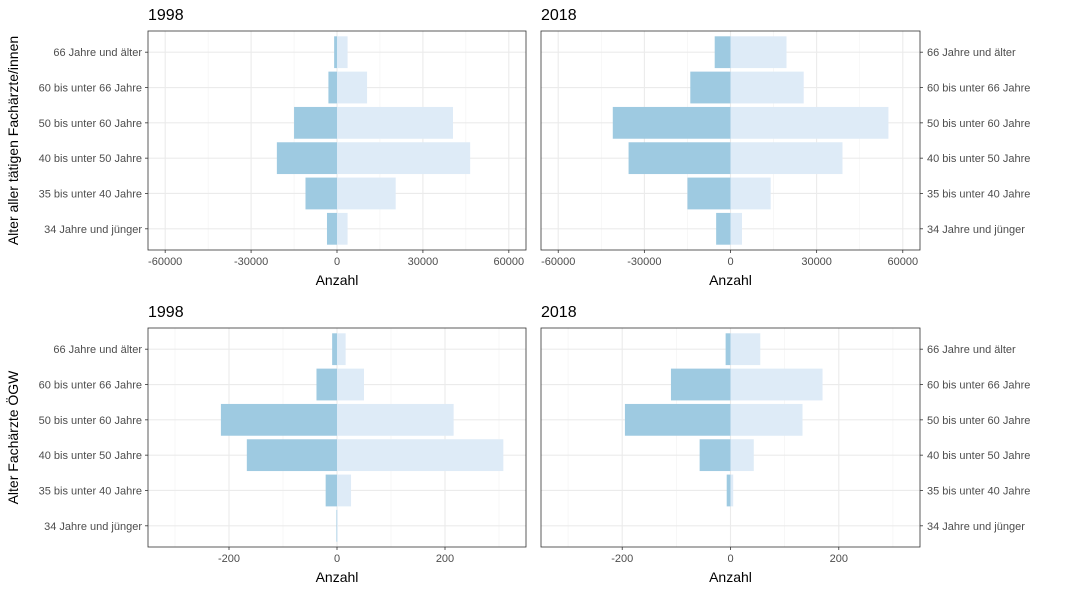 The image size is (1068, 594). I want to click on y-axis-label: Alter aller tätigen Fachärzte/innen, so click(13, 140).